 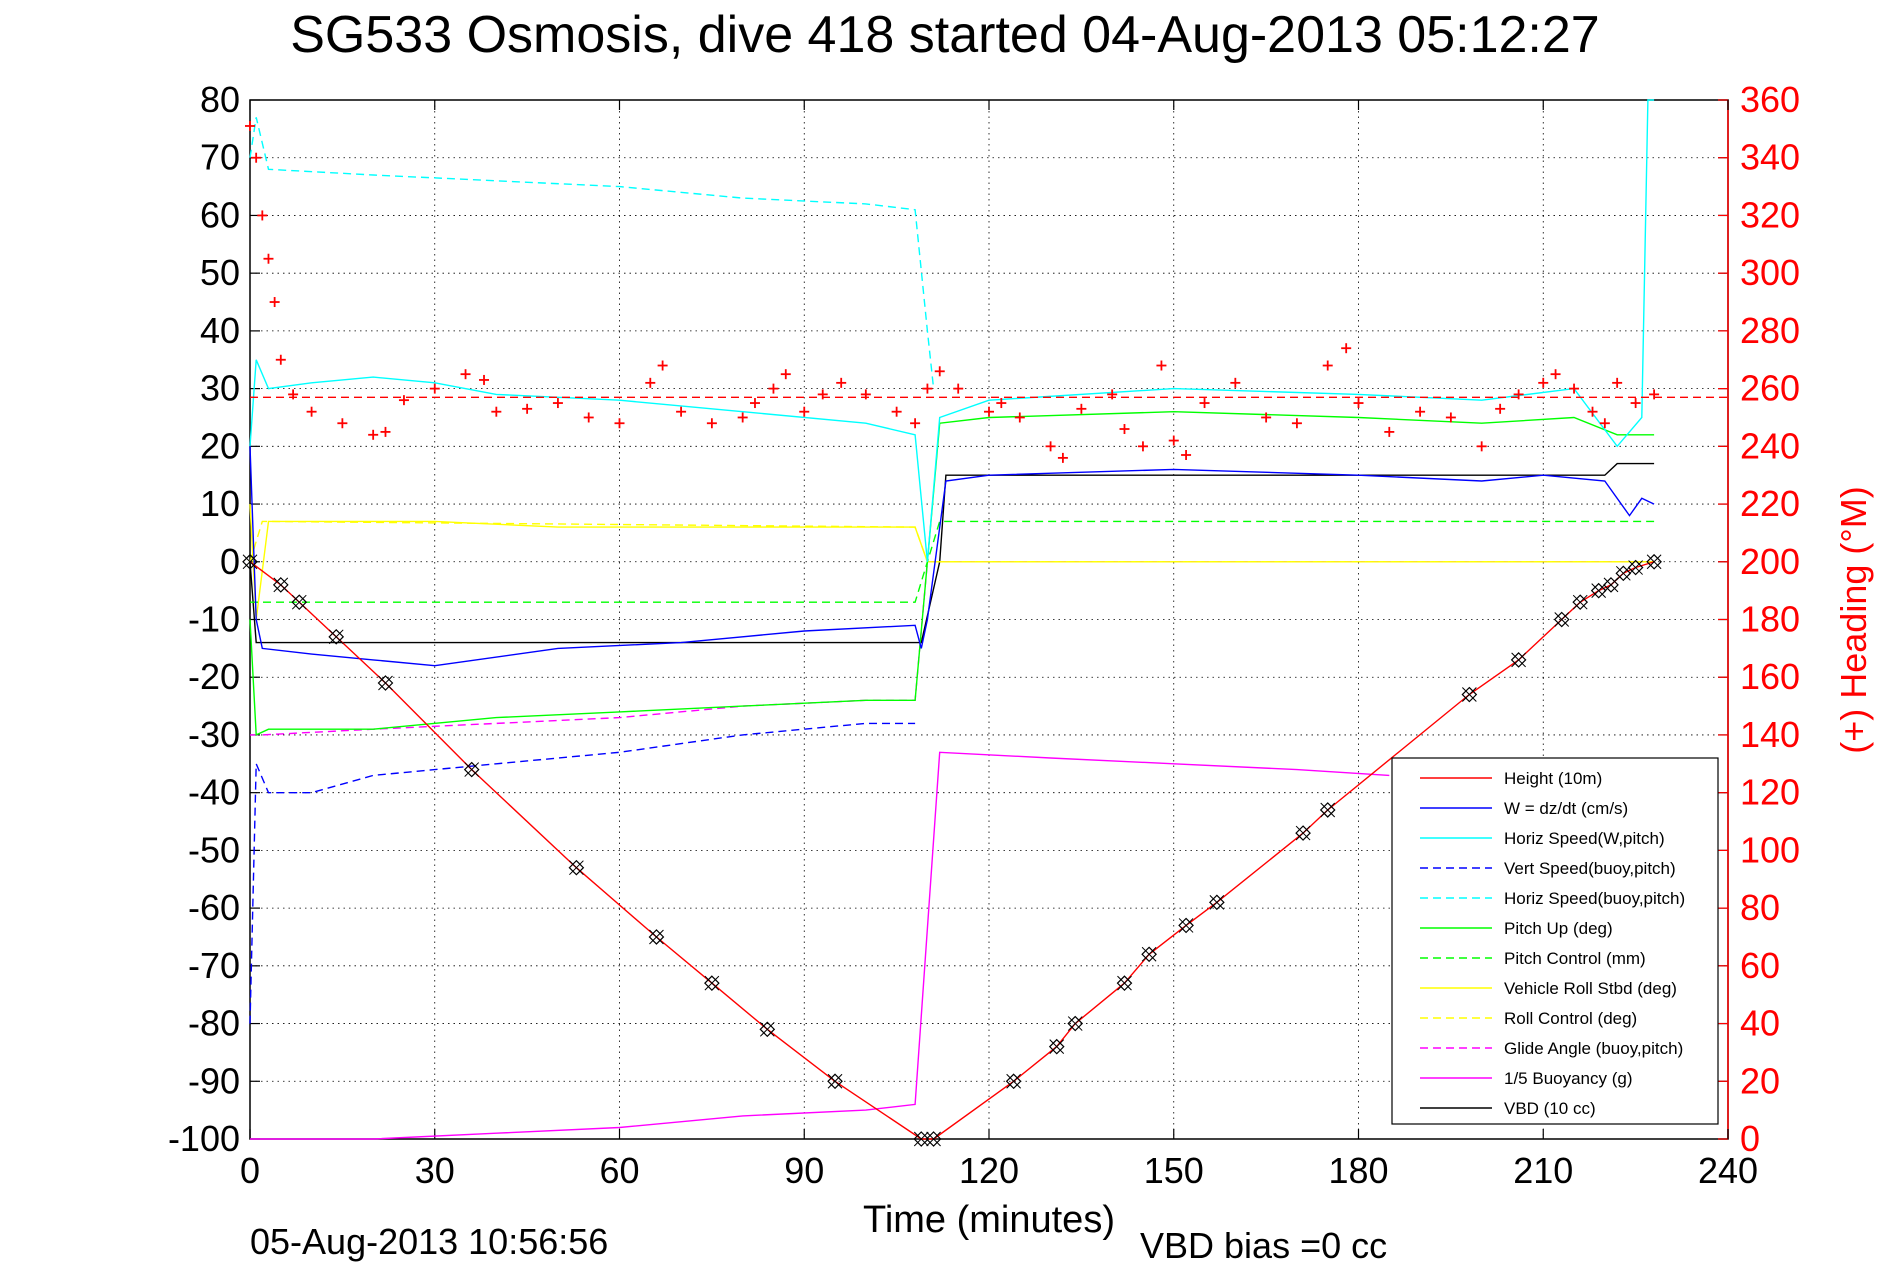 I want to click on tick-label-left: 30, so click(x=220, y=388).